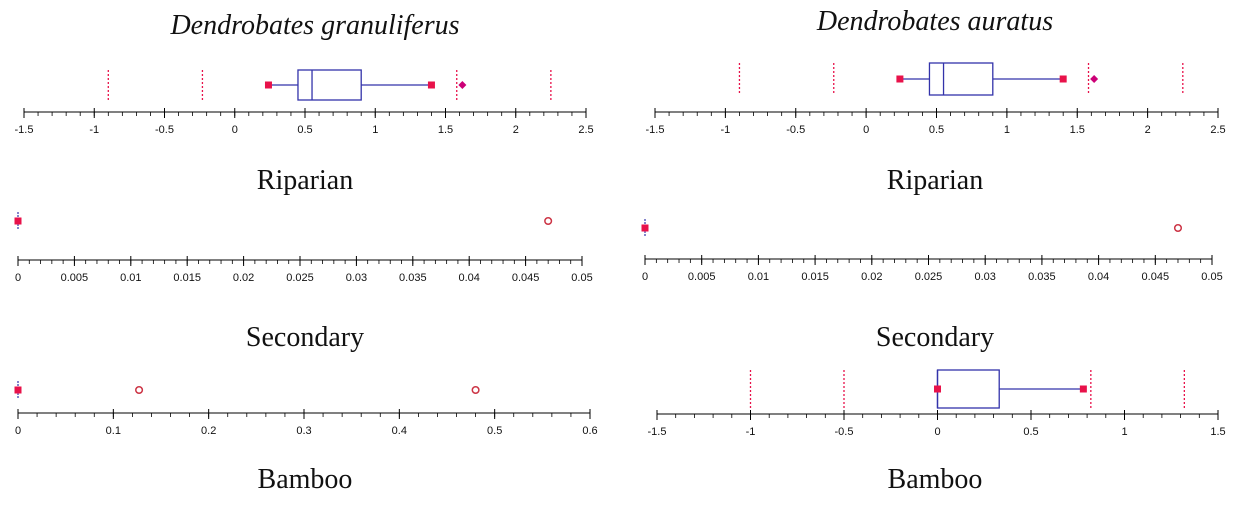 The image size is (1239, 508). What do you see at coordinates (935, 479) in the screenshot?
I see `xlabel-auratus-bamboo: Bamboo` at bounding box center [935, 479].